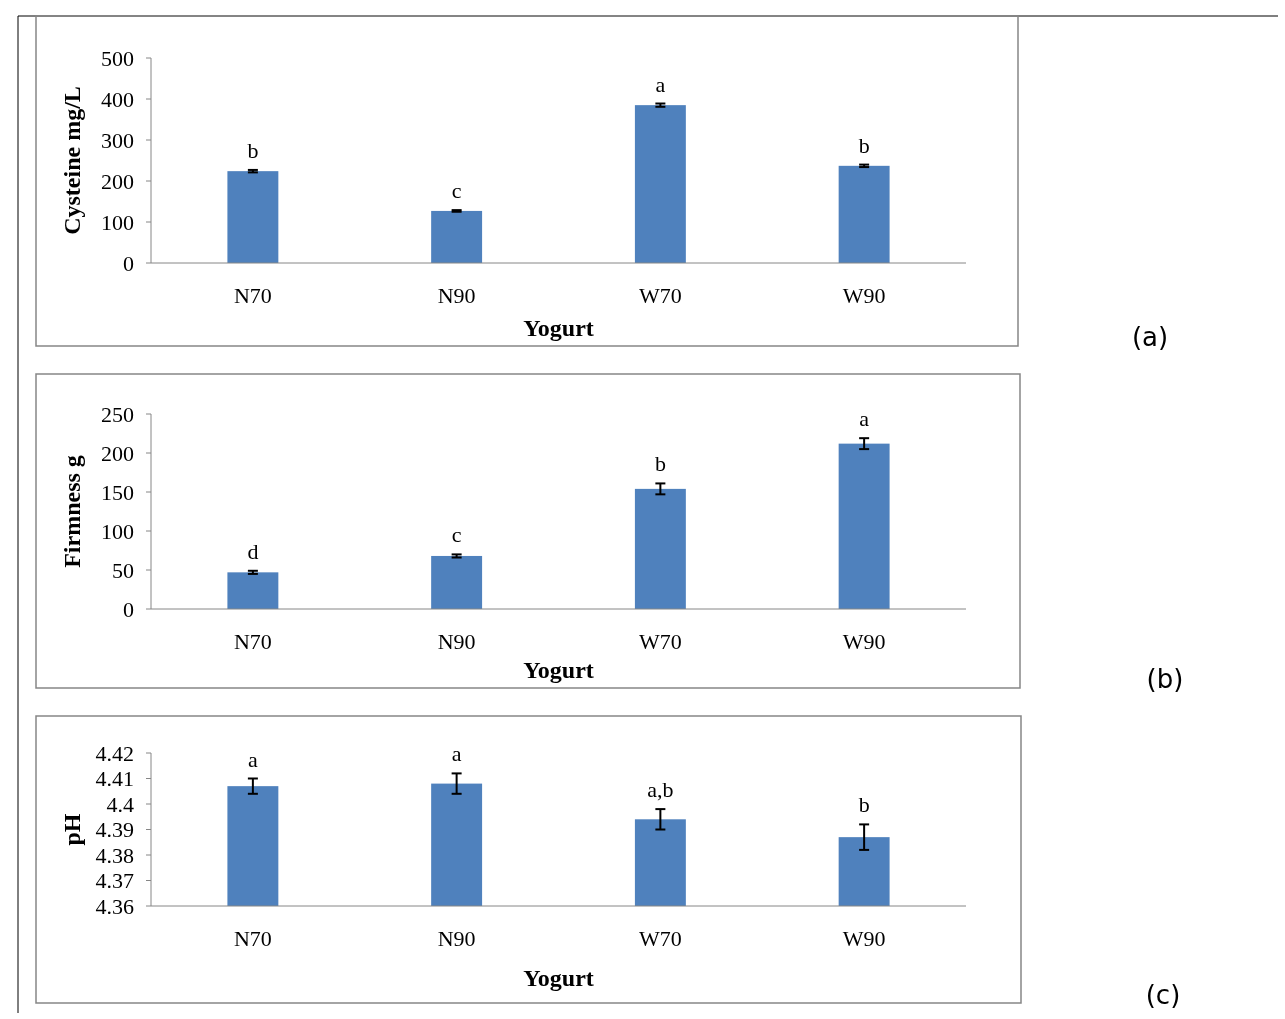 The height and width of the screenshot is (1019, 1285). Describe the element at coordinates (117, 99) in the screenshot. I see `y-tick-label: 400` at that location.